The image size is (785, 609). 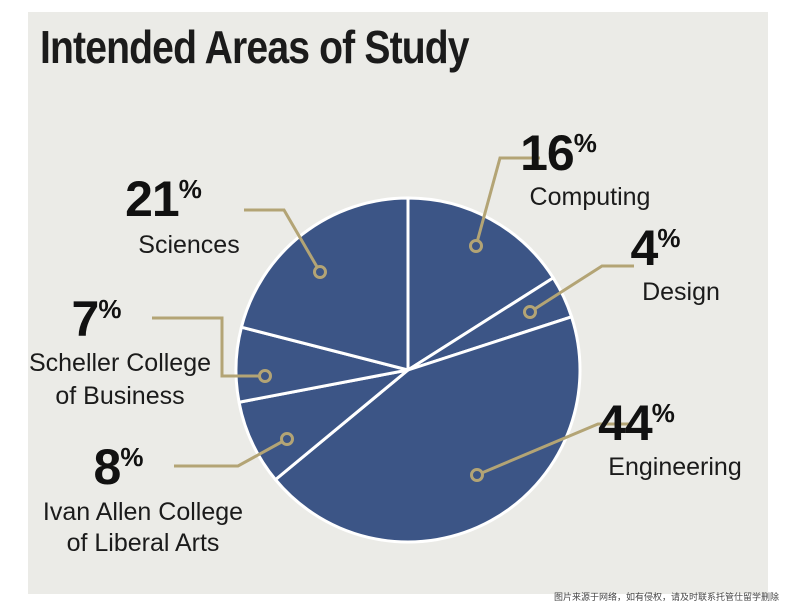 I want to click on category-label-computing: Computing, so click(x=590, y=197).